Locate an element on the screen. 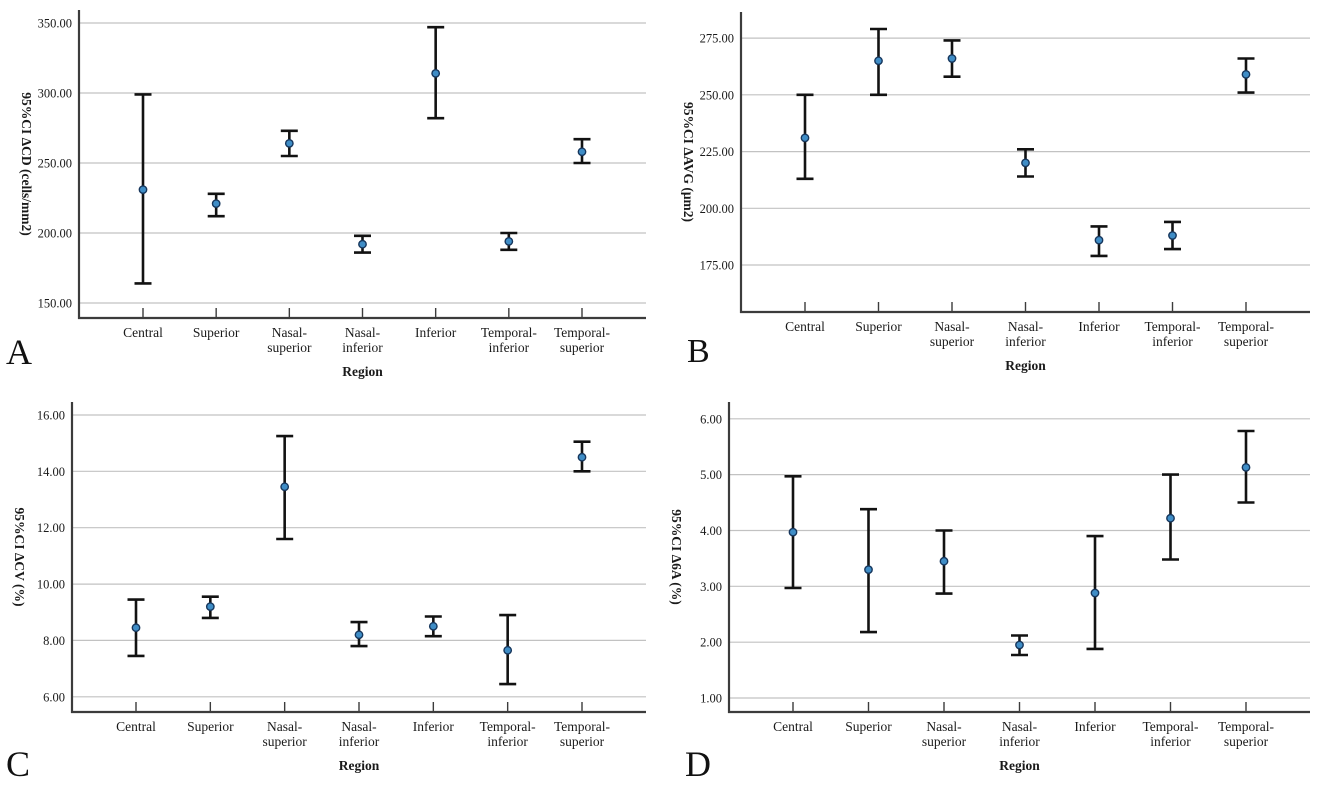  y-tick-label: 2.00 is located at coordinates (711, 643).